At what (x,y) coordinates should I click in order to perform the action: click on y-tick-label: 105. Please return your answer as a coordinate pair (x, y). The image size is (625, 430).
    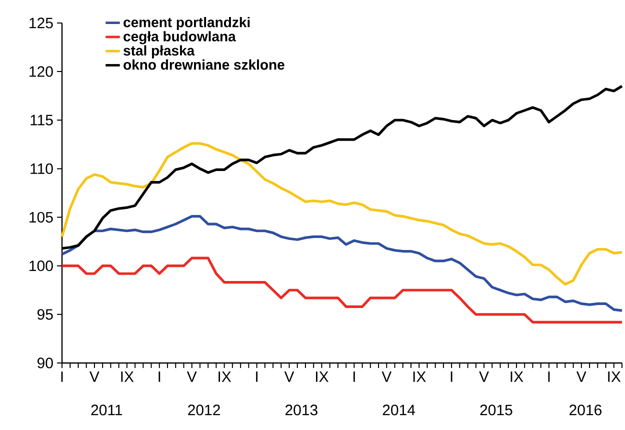
    Looking at the image, I should click on (41, 217).